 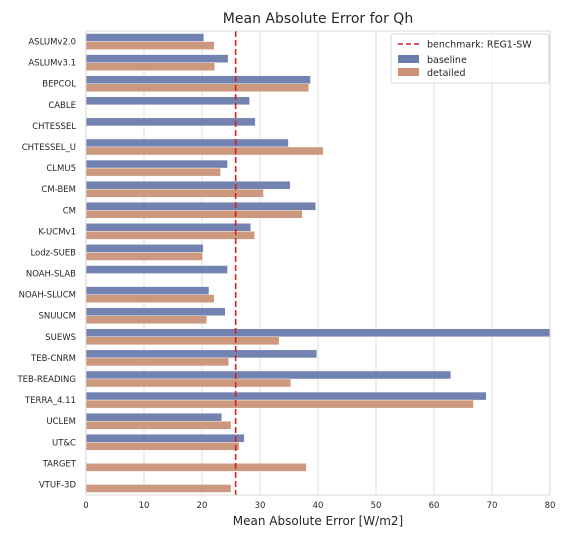 I want to click on y-tick-label: UCLEM, so click(x=61, y=422).